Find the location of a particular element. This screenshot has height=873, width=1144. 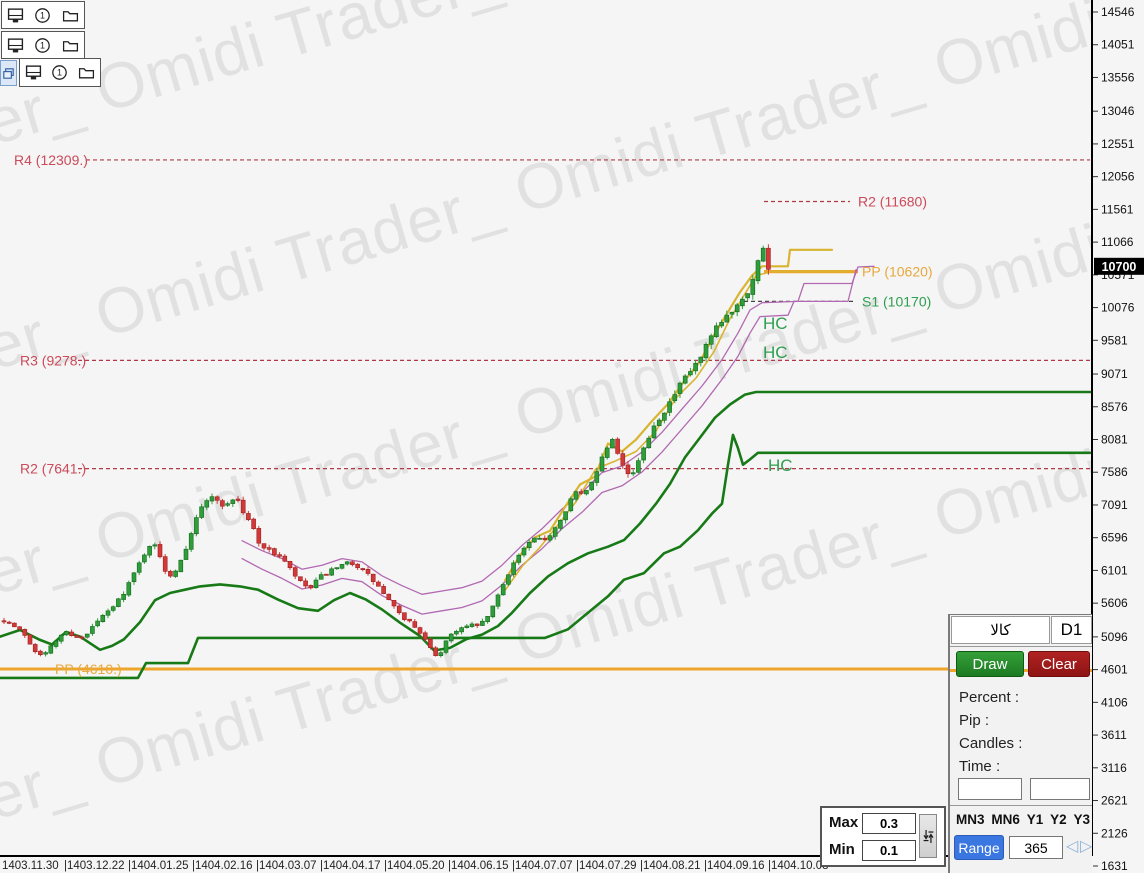

time-from-input is located at coordinates (990, 789).